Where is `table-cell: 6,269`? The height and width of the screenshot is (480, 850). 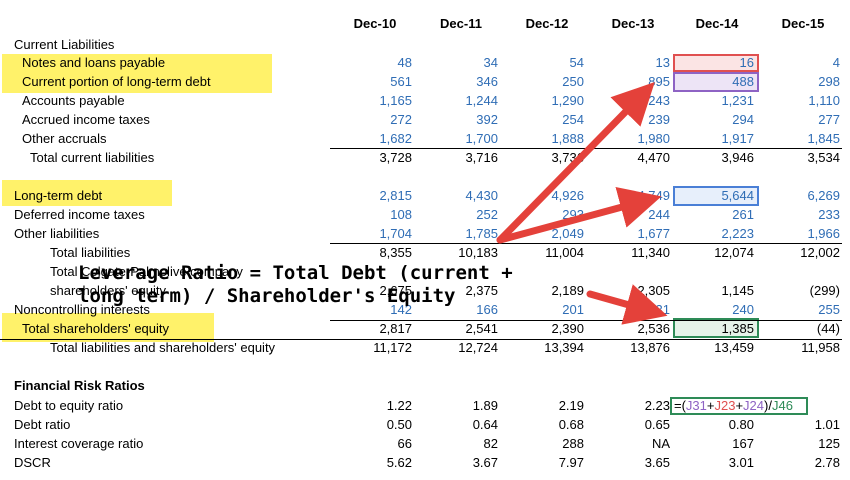 table-cell: 6,269 is located at coordinates (823, 195).